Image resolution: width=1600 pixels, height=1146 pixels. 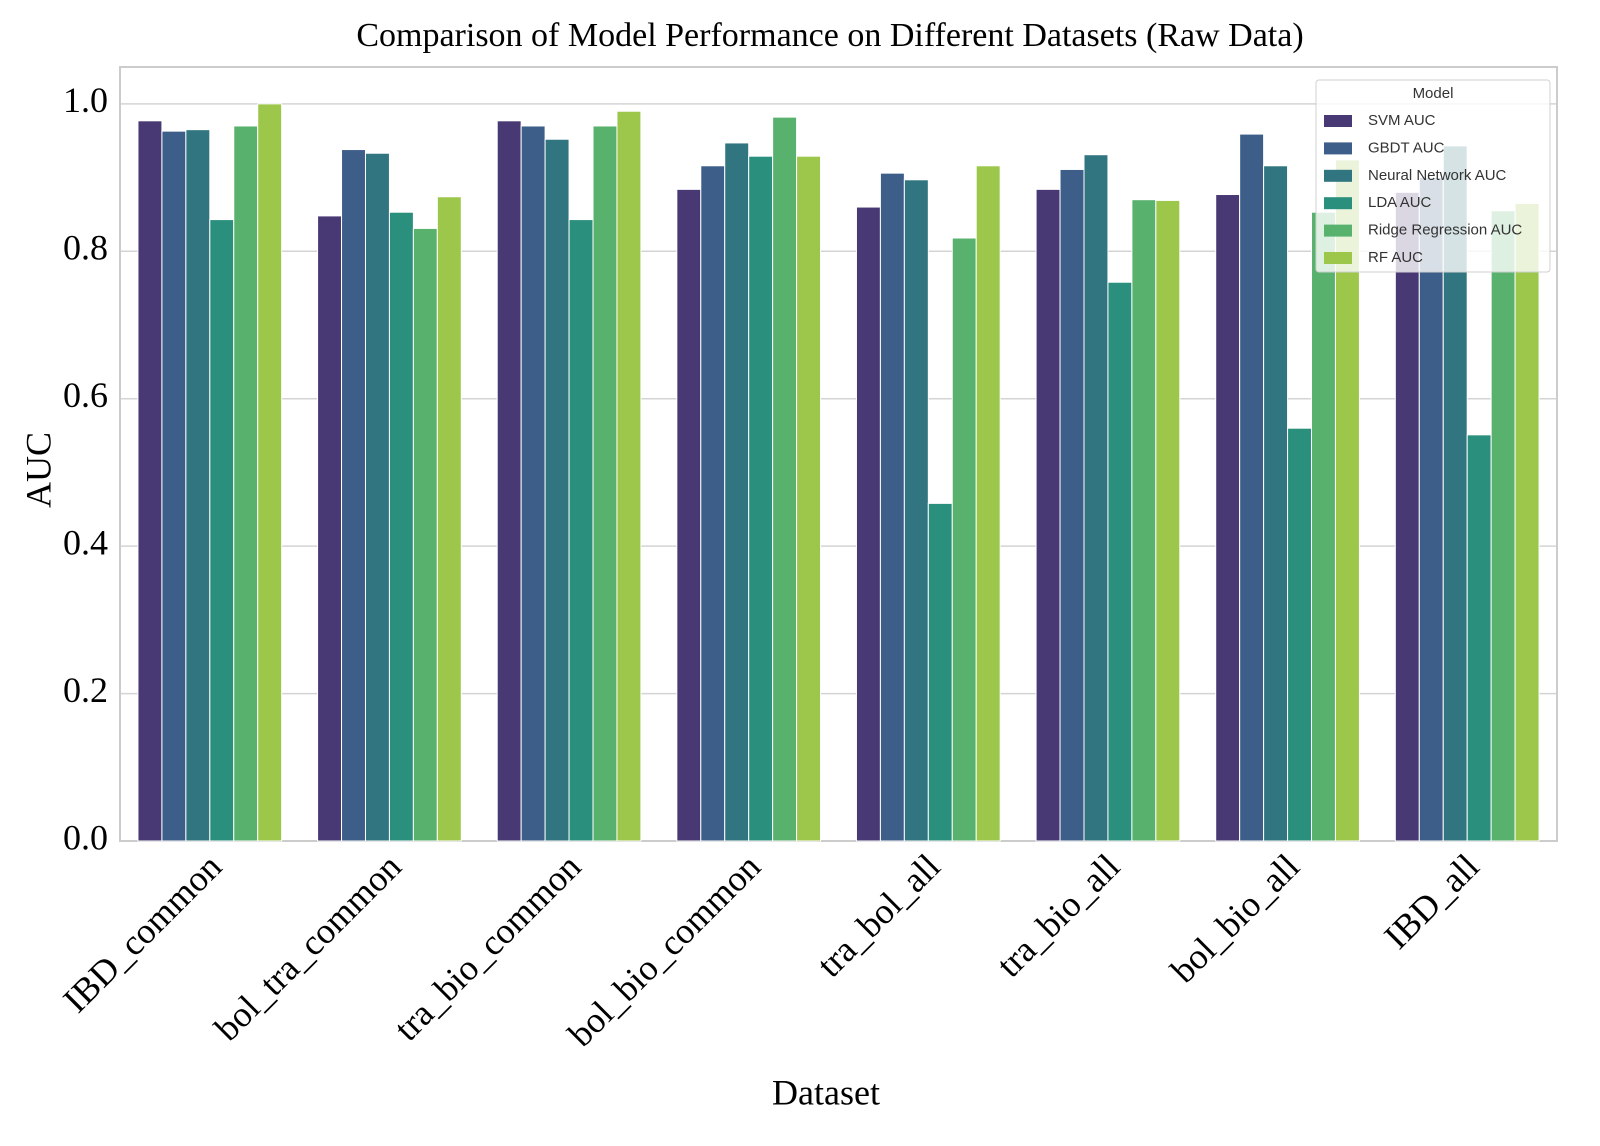 I want to click on x-axis-label: Dataset, so click(x=826, y=1092).